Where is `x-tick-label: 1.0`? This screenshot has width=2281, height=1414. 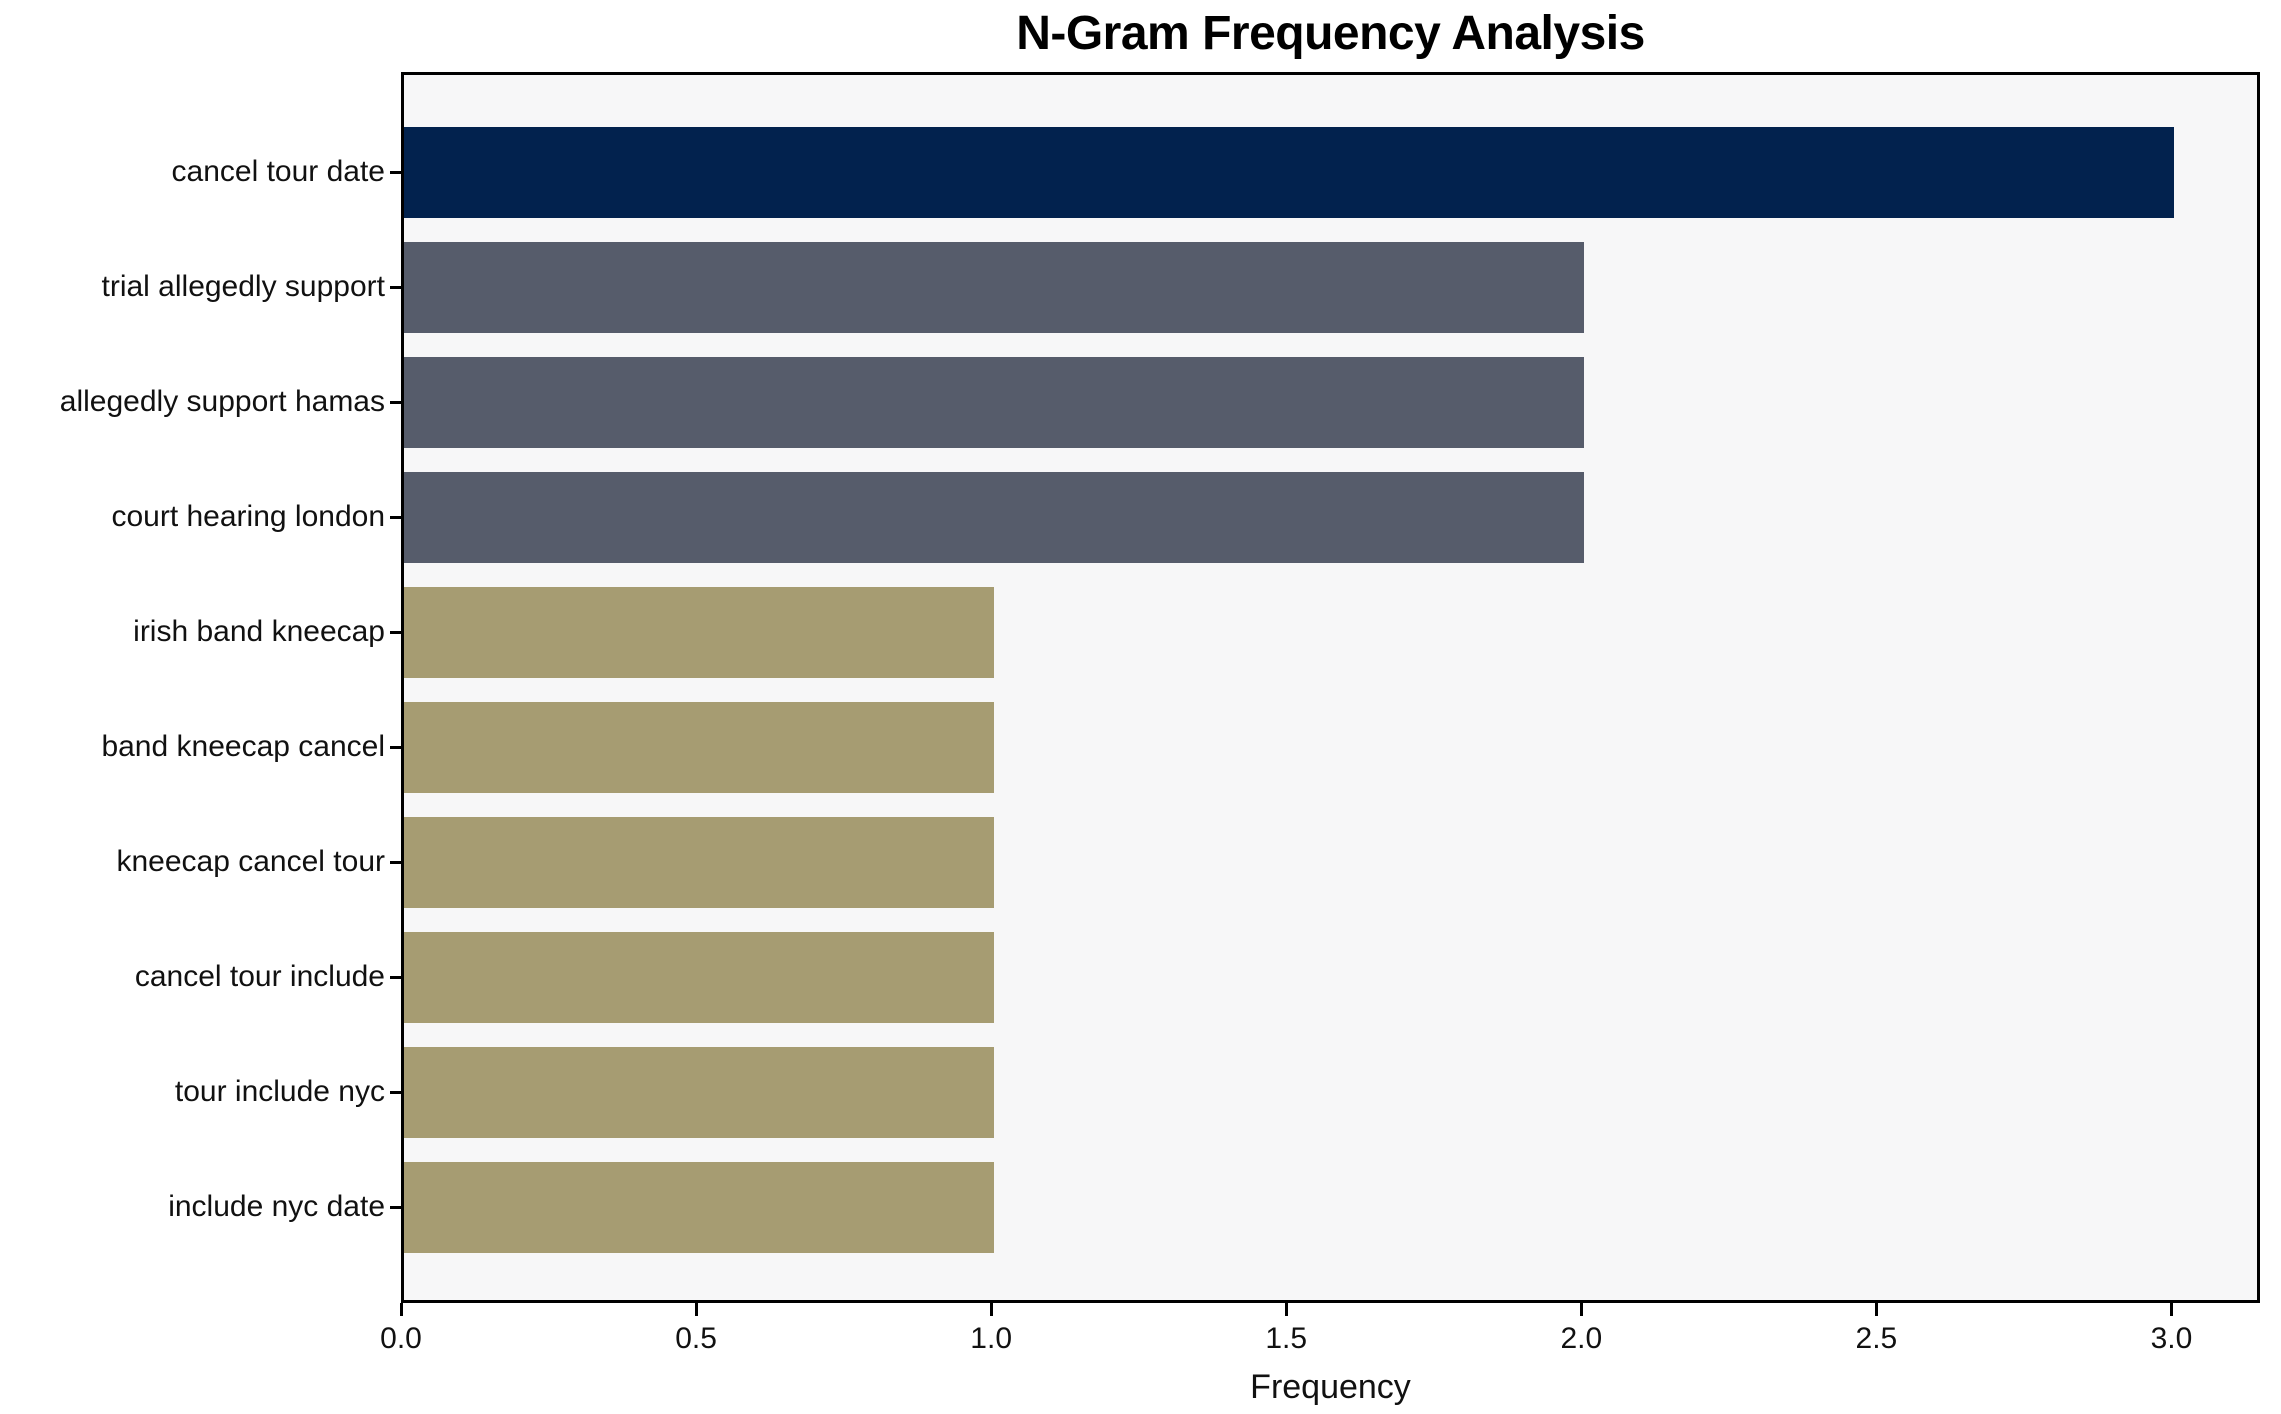
x-tick-label: 1.0 is located at coordinates (991, 1338).